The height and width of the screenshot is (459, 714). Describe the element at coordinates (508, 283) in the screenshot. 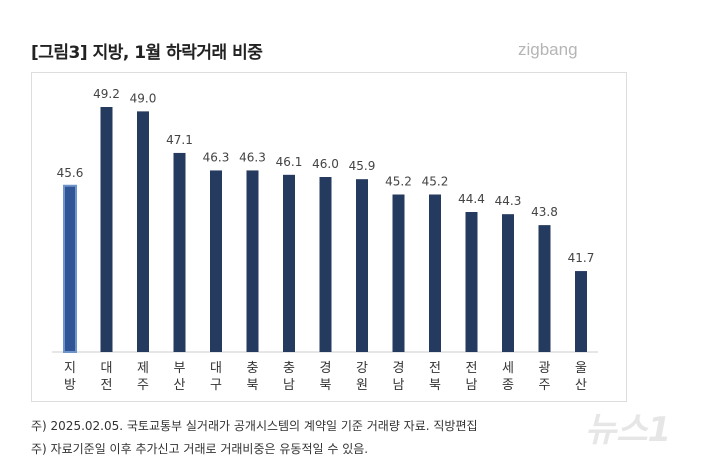

I see `bar-세종` at that location.